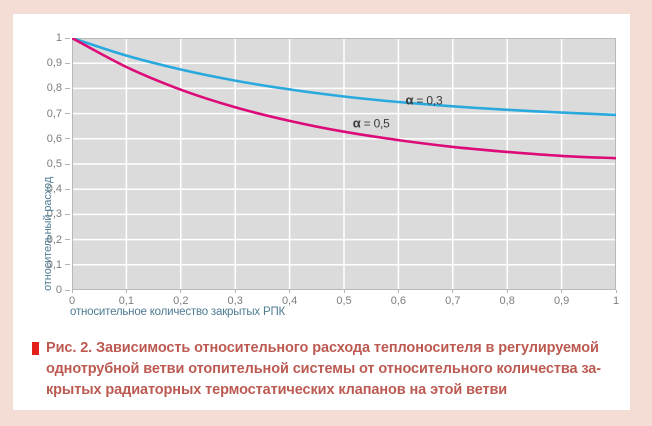 This screenshot has width=652, height=426. Describe the element at coordinates (58, 38) in the screenshot. I see `y-tick-label: 1` at that location.